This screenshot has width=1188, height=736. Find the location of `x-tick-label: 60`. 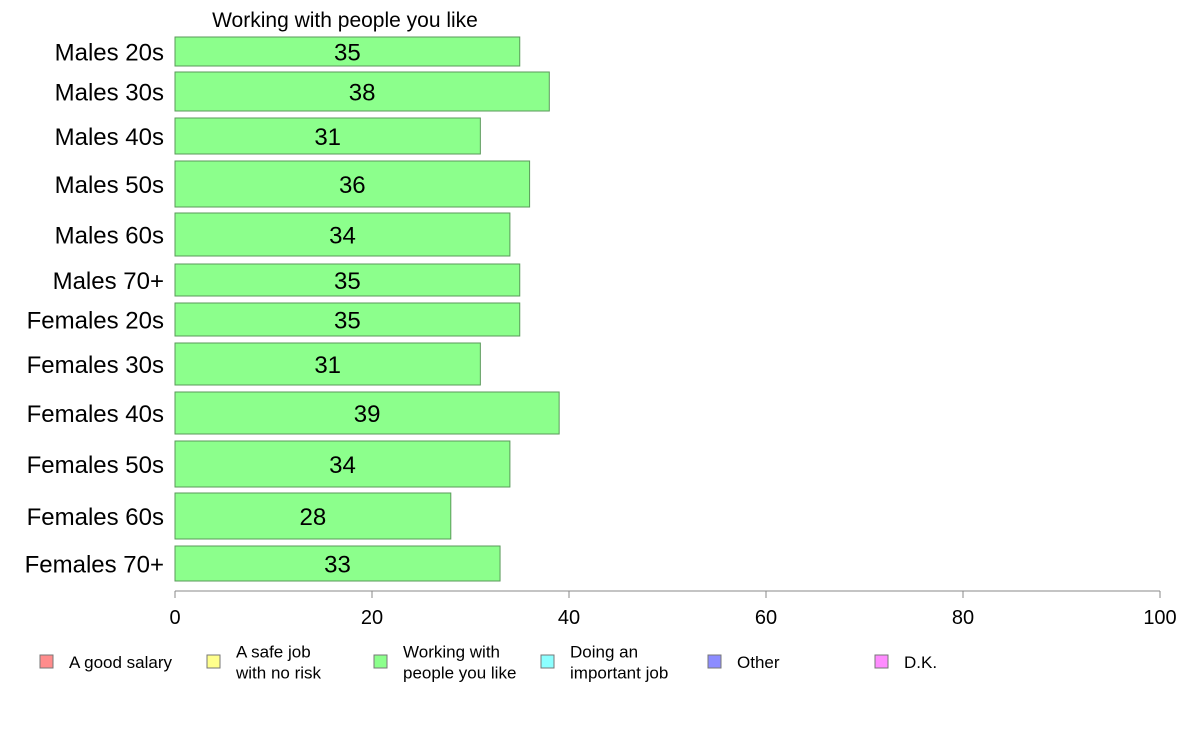

x-tick-label: 60 is located at coordinates (766, 618).